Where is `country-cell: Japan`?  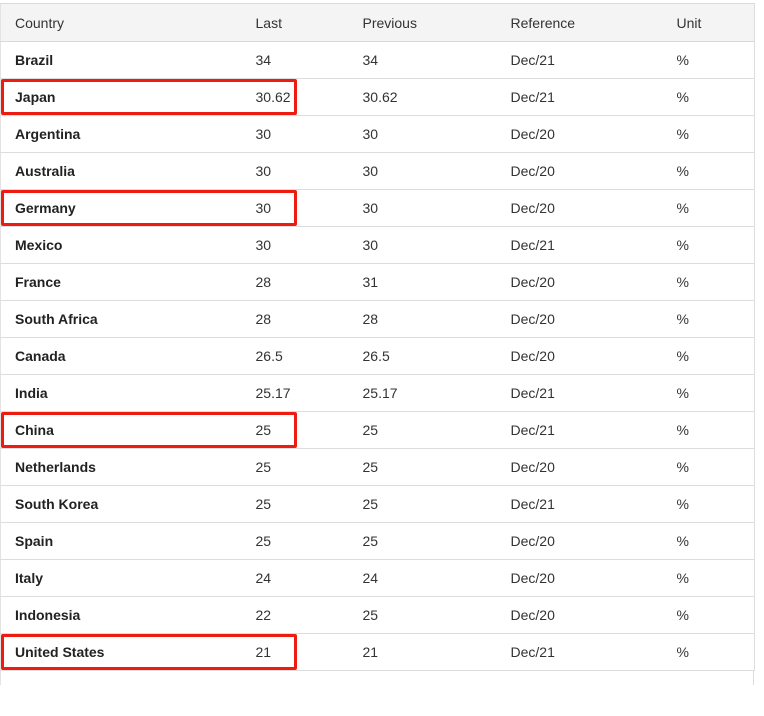 country-cell: Japan is located at coordinates (121, 97).